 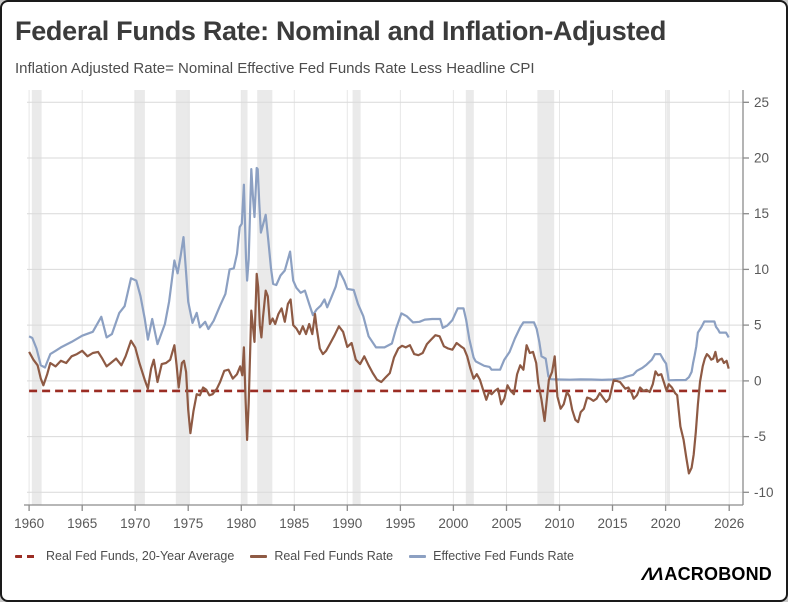 I want to click on y-tick-label: 25, so click(x=761, y=102).